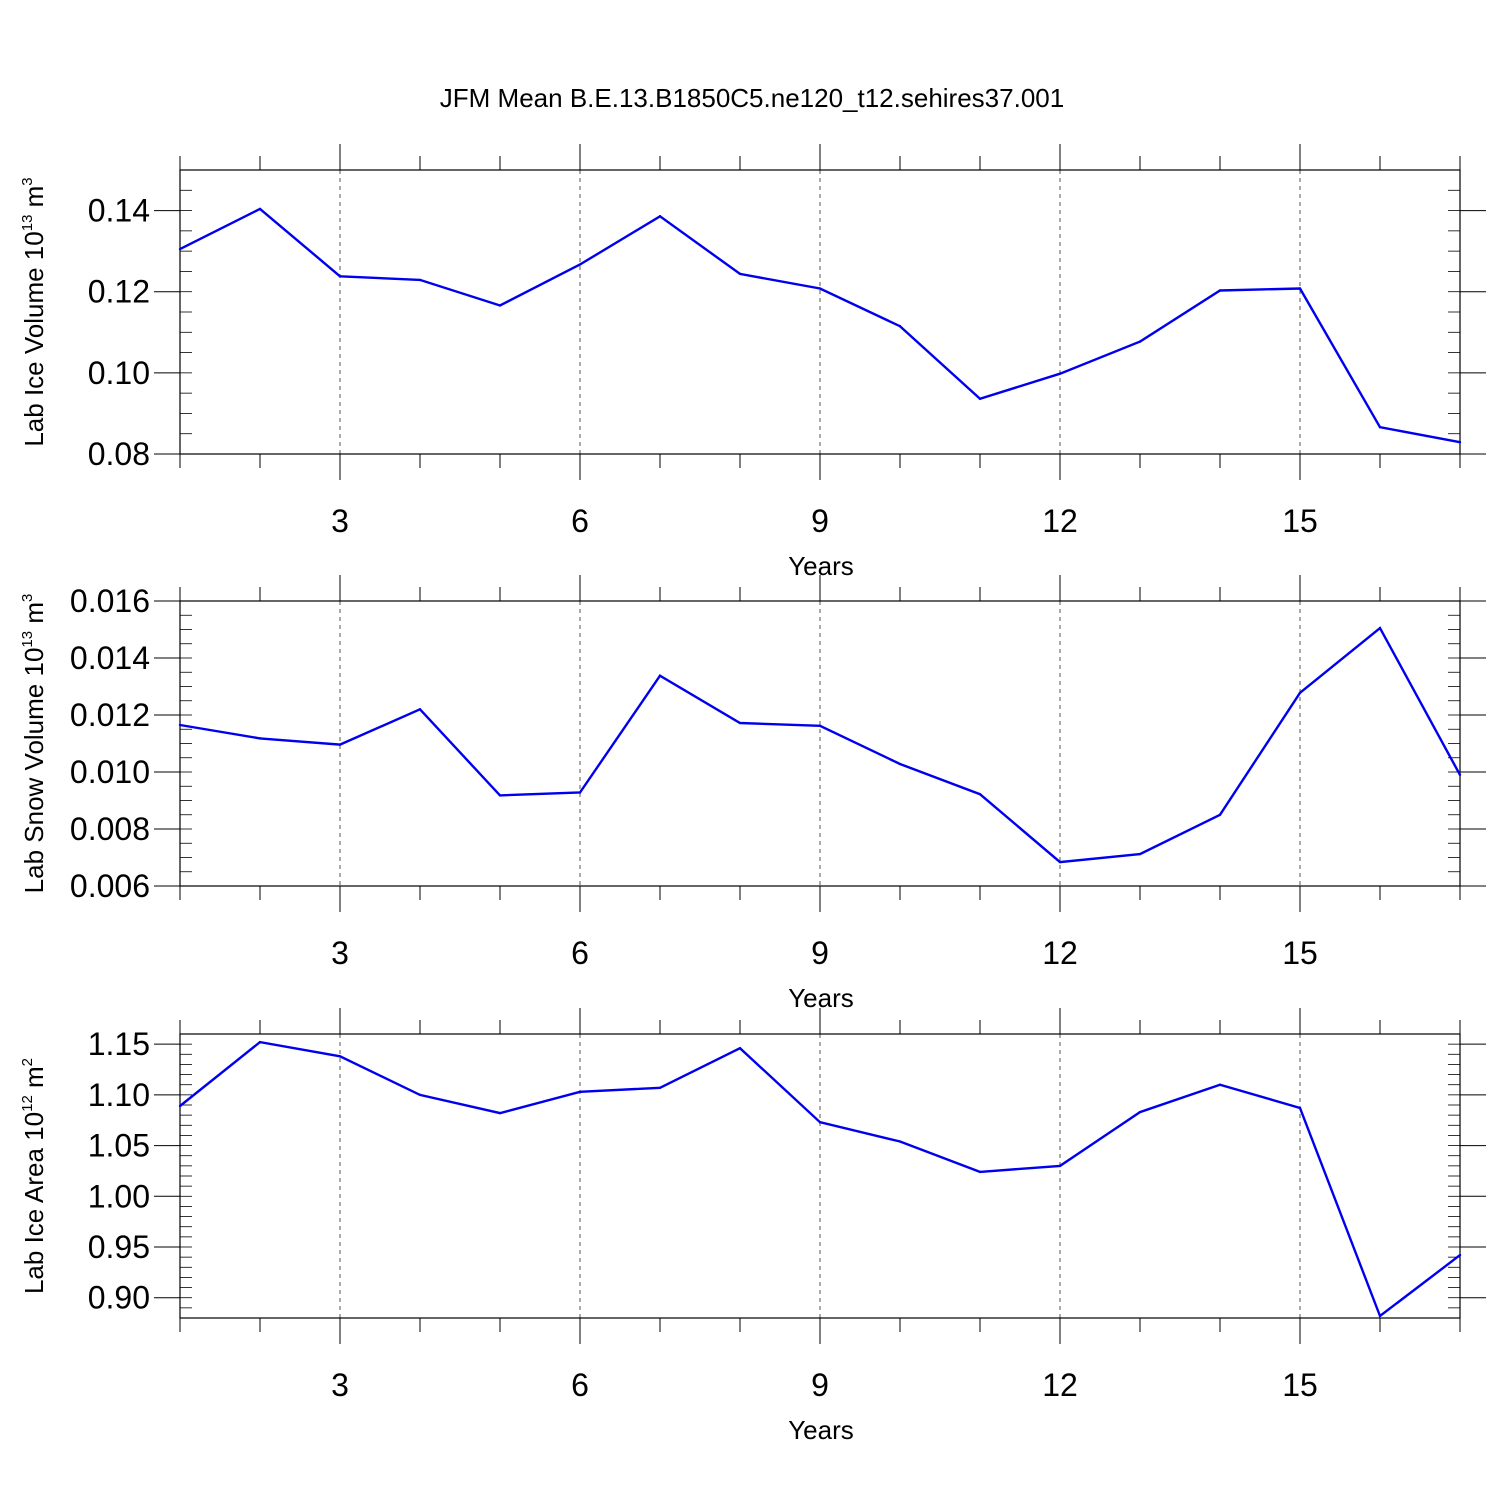  Describe the element at coordinates (27, 1062) in the screenshot. I see `y-axis-label-superscript: 2` at that location.